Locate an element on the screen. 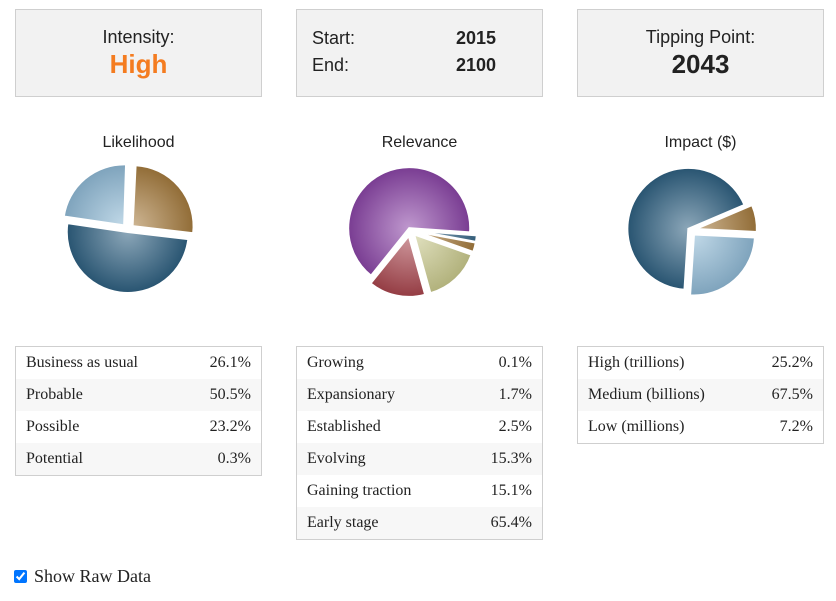  relevance-row-label: Expansionary is located at coordinates (379, 395).